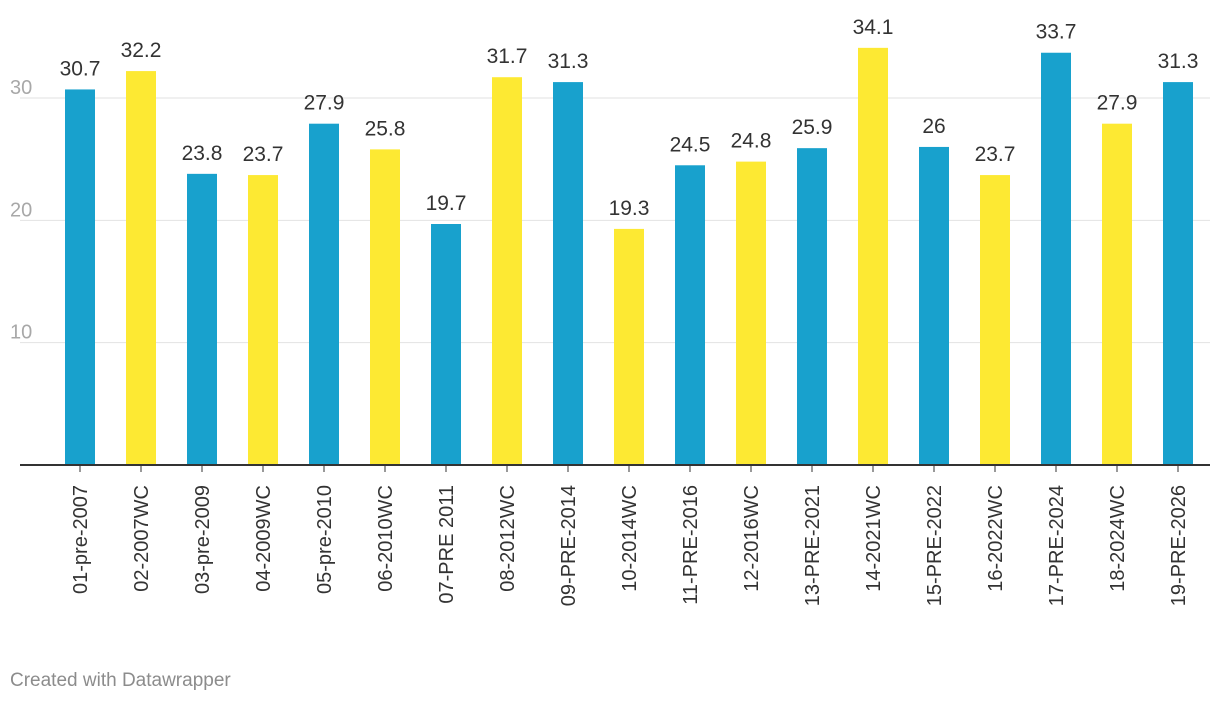 The height and width of the screenshot is (706, 1220). Describe the element at coordinates (812, 127) in the screenshot. I see `data-label: 25.9` at that location.